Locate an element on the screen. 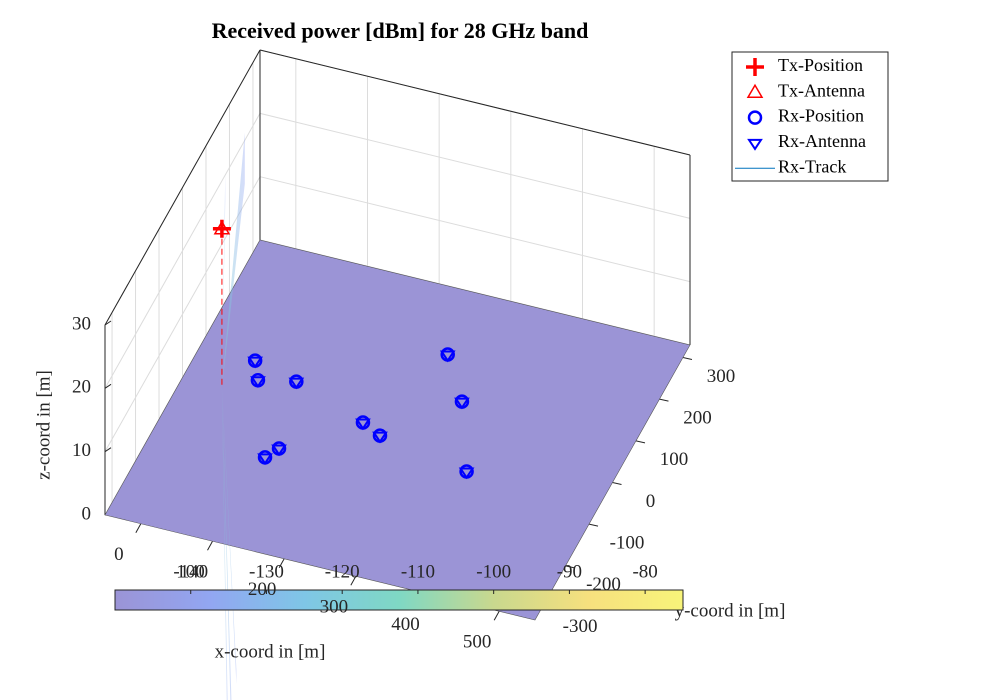 Image resolution: width=1000 pixels, height=700 pixels. x-tick-label: 0 is located at coordinates (119, 554).